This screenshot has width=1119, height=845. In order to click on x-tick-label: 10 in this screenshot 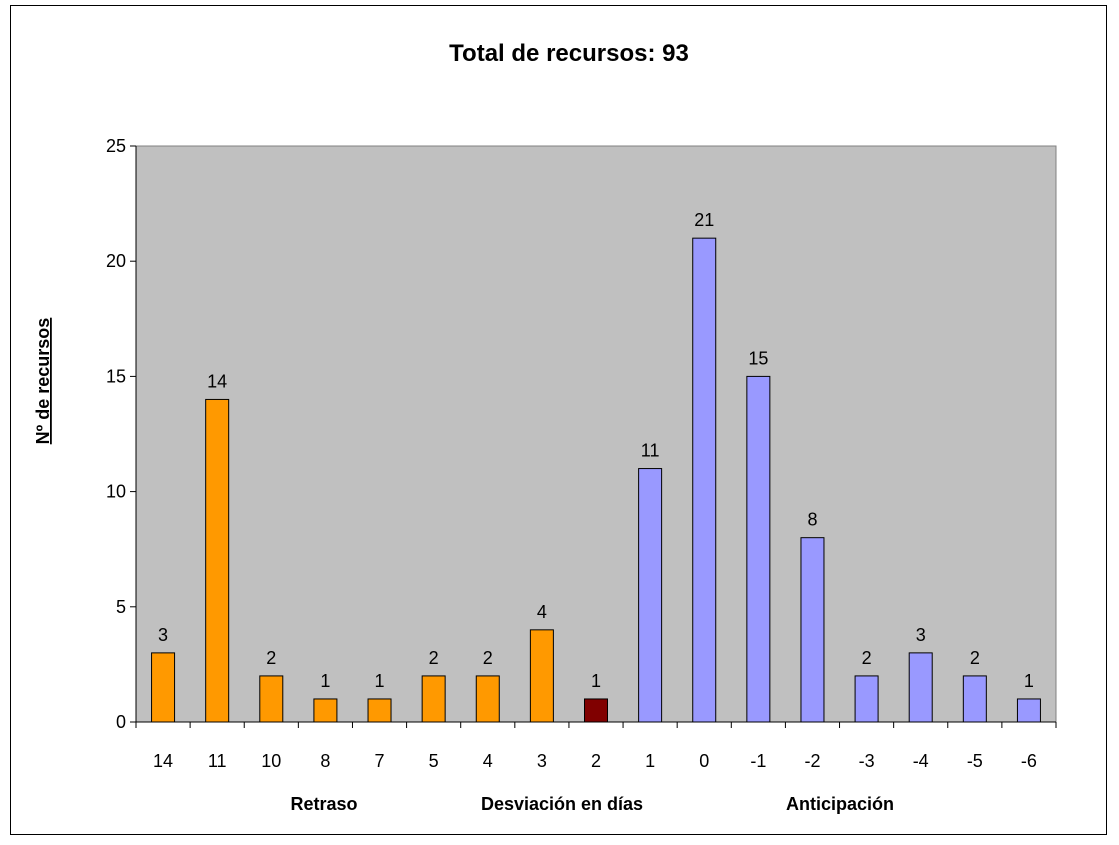, I will do `click(271, 761)`.